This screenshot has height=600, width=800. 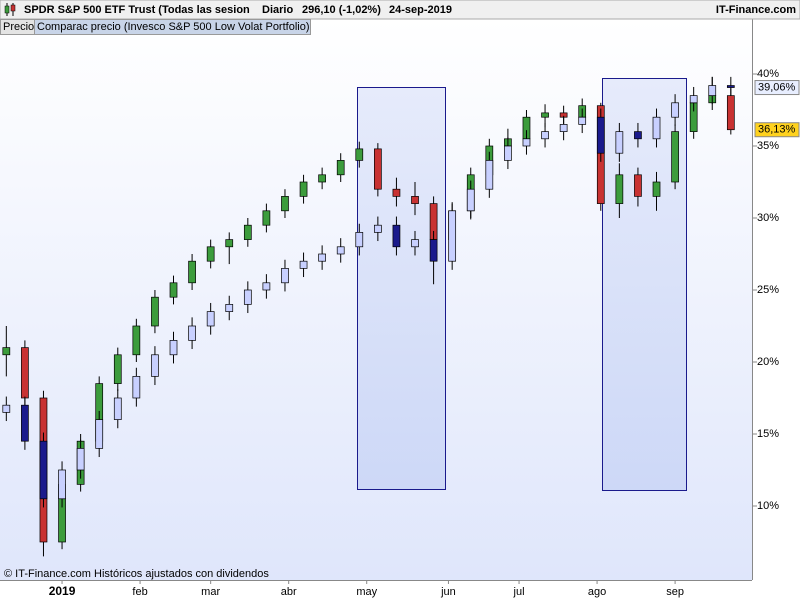 What do you see at coordinates (210, 592) in the screenshot?
I see `x-tick-label: mar` at bounding box center [210, 592].